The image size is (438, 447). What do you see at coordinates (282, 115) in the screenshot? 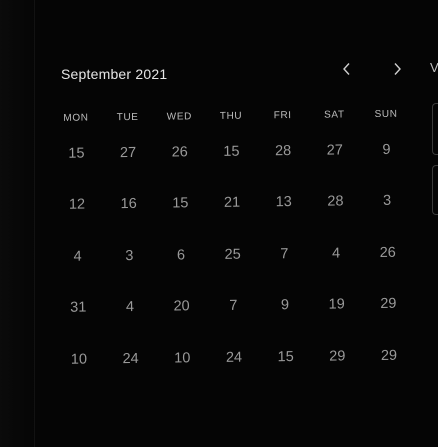
I see `weekday-label: FRI` at bounding box center [282, 115].